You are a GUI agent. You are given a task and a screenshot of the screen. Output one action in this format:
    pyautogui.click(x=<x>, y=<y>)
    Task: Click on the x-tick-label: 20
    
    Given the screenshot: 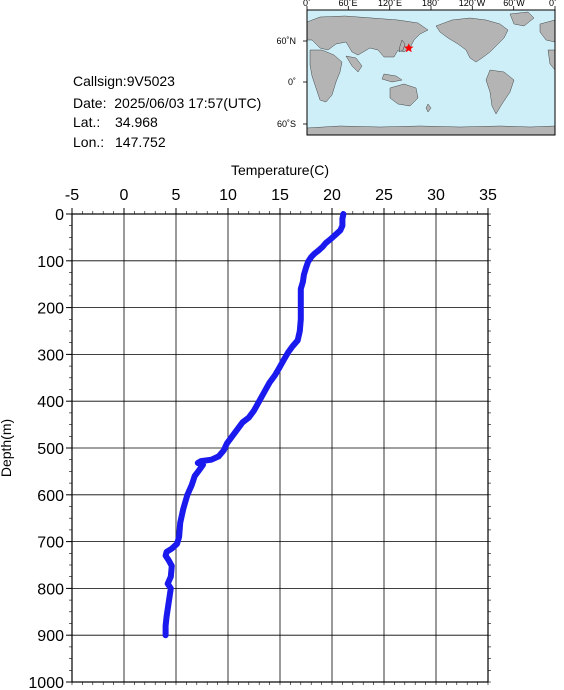 What is the action you would take?
    pyautogui.click(x=332, y=195)
    